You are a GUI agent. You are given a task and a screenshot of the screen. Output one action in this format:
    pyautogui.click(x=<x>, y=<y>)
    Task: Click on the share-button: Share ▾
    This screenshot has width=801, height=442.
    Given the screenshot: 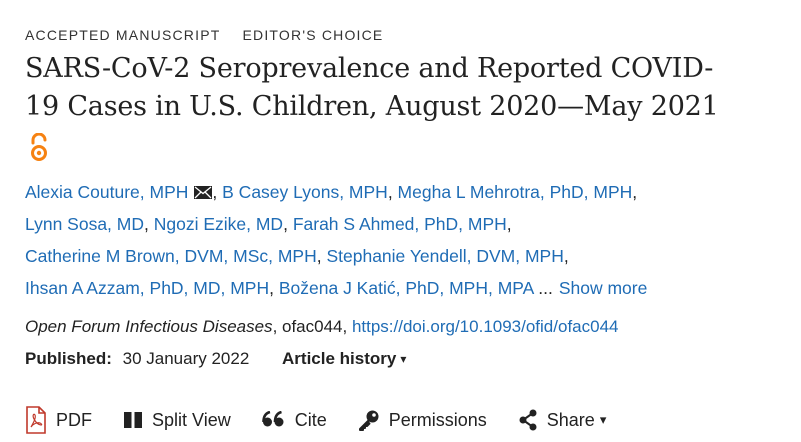 What is the action you would take?
    pyautogui.click(x=562, y=420)
    